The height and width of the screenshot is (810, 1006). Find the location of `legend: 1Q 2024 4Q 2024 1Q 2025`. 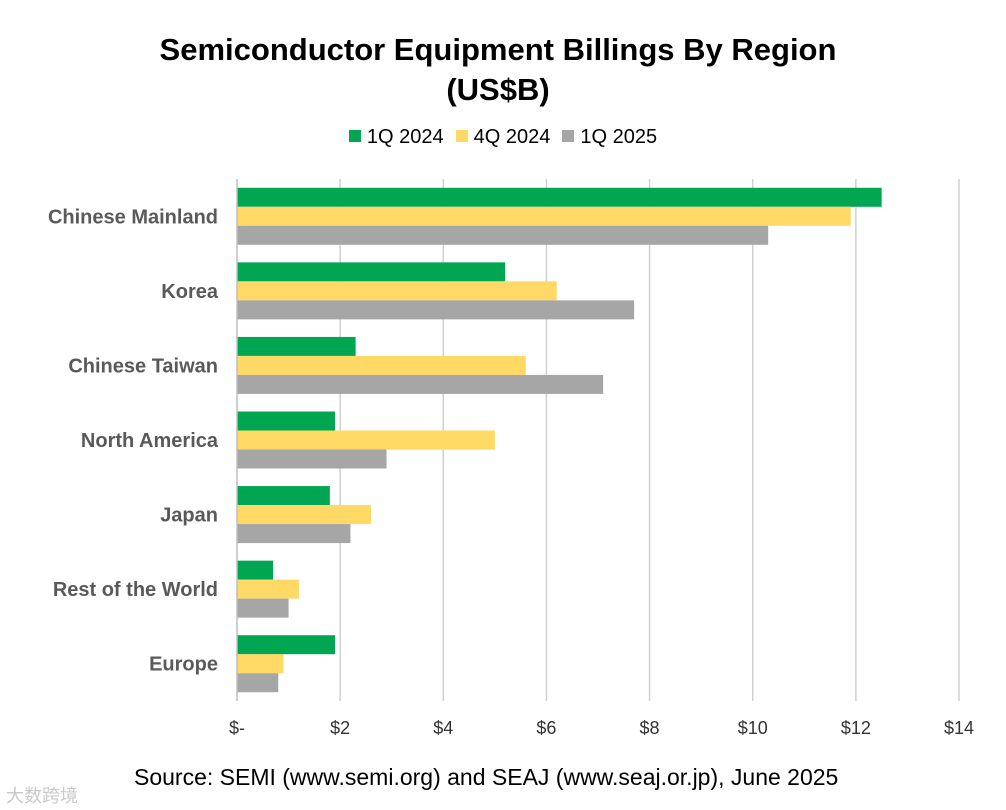

legend: 1Q 2024 4Q 2024 1Q 2025 is located at coordinates (503, 137).